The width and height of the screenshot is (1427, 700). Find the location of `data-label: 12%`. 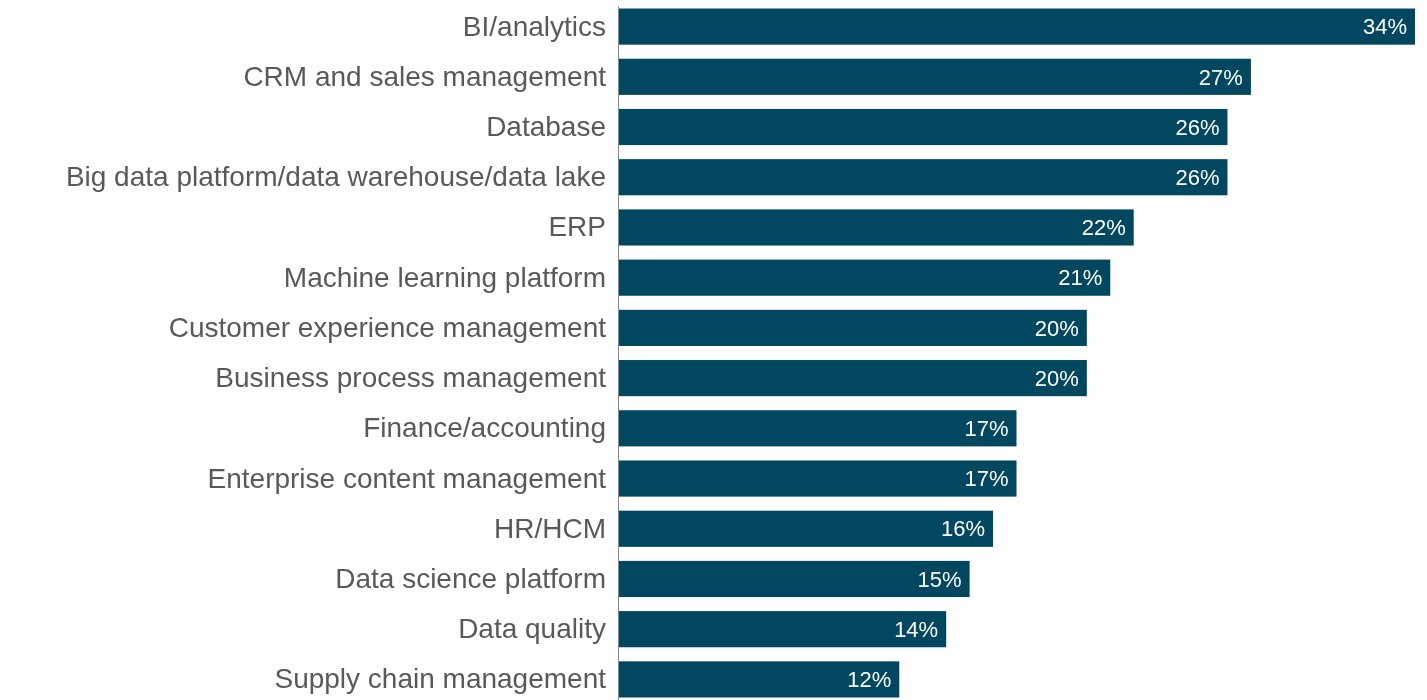

data-label: 12% is located at coordinates (869, 680).